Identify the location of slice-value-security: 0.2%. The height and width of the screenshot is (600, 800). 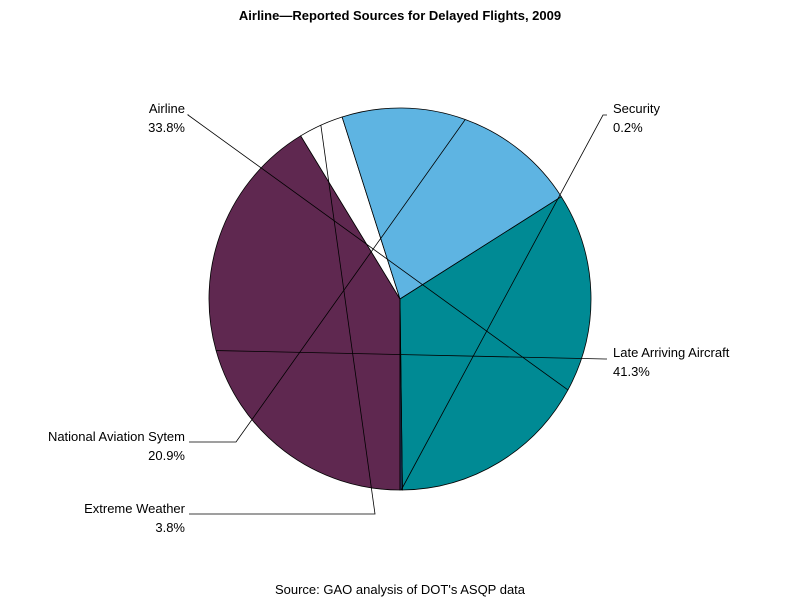
(628, 127).